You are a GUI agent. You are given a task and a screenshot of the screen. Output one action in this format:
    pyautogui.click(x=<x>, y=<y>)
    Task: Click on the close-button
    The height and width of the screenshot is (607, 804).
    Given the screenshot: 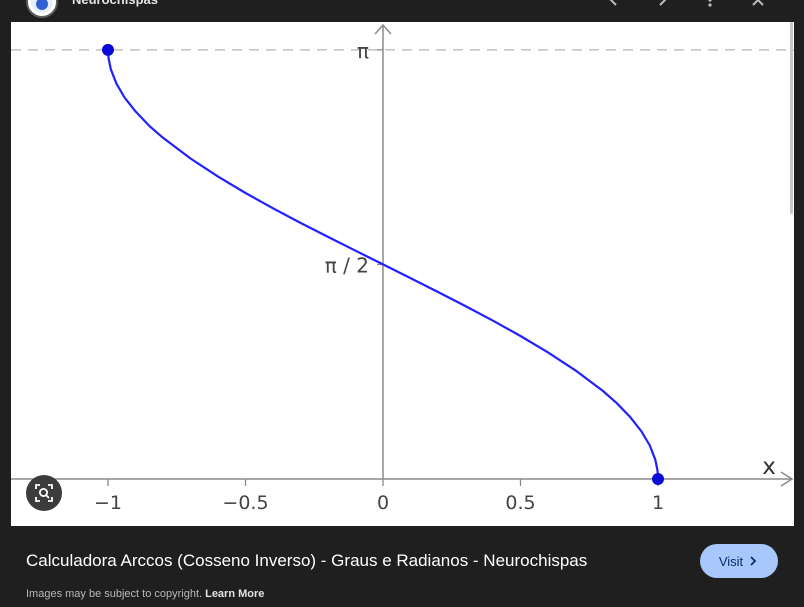 What is the action you would take?
    pyautogui.click(x=758, y=6)
    